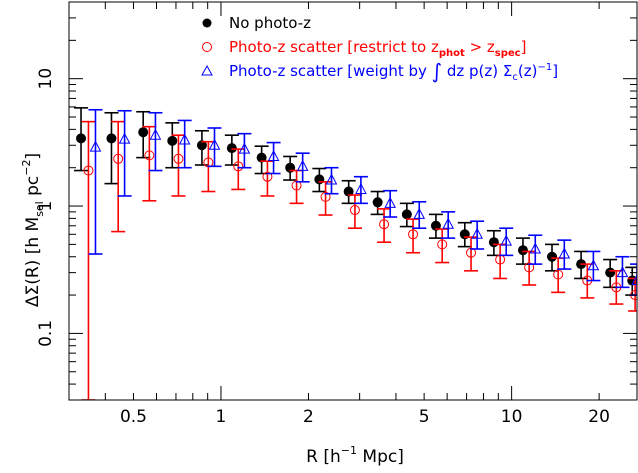 This screenshot has width=638, height=473. What do you see at coordinates (33, 156) in the screenshot?
I see `y-axis-label-tail: ]` at bounding box center [33, 156].